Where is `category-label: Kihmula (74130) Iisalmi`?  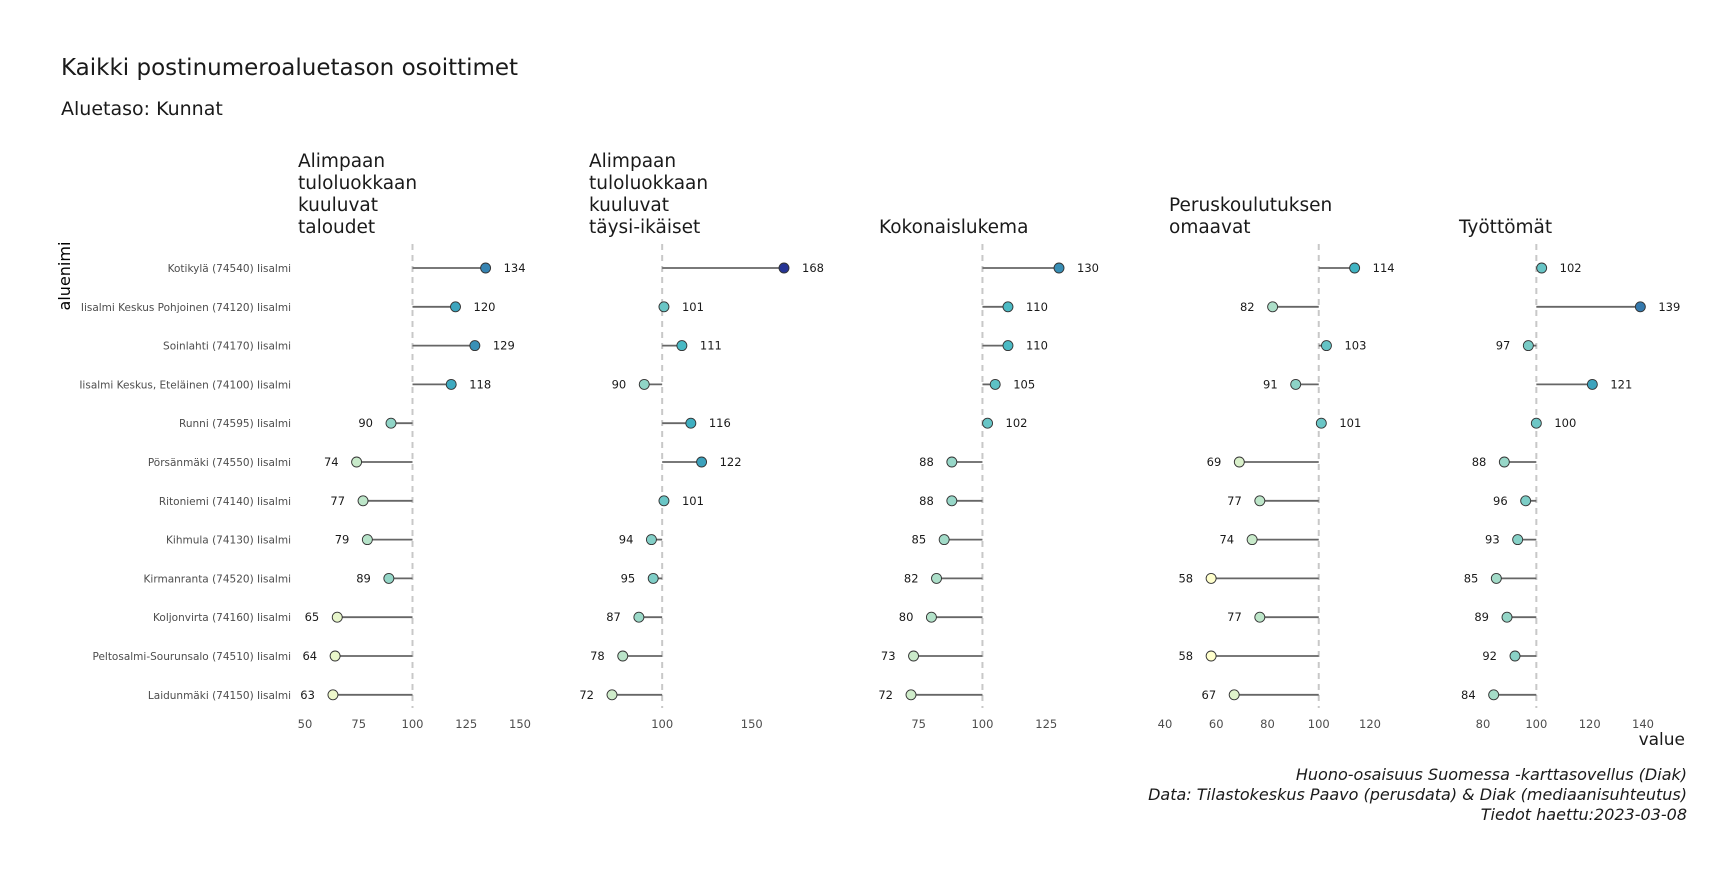 category-label: Kihmula (74130) Iisalmi is located at coordinates (228, 541).